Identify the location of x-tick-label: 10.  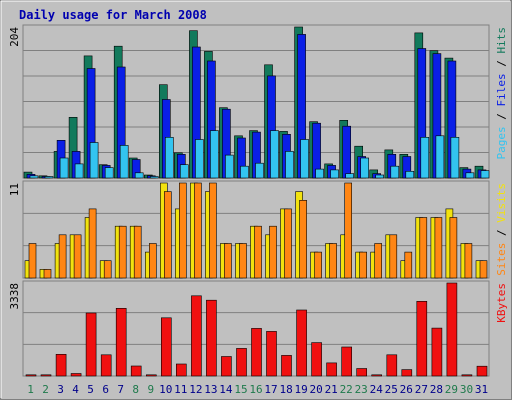
(165, 389).